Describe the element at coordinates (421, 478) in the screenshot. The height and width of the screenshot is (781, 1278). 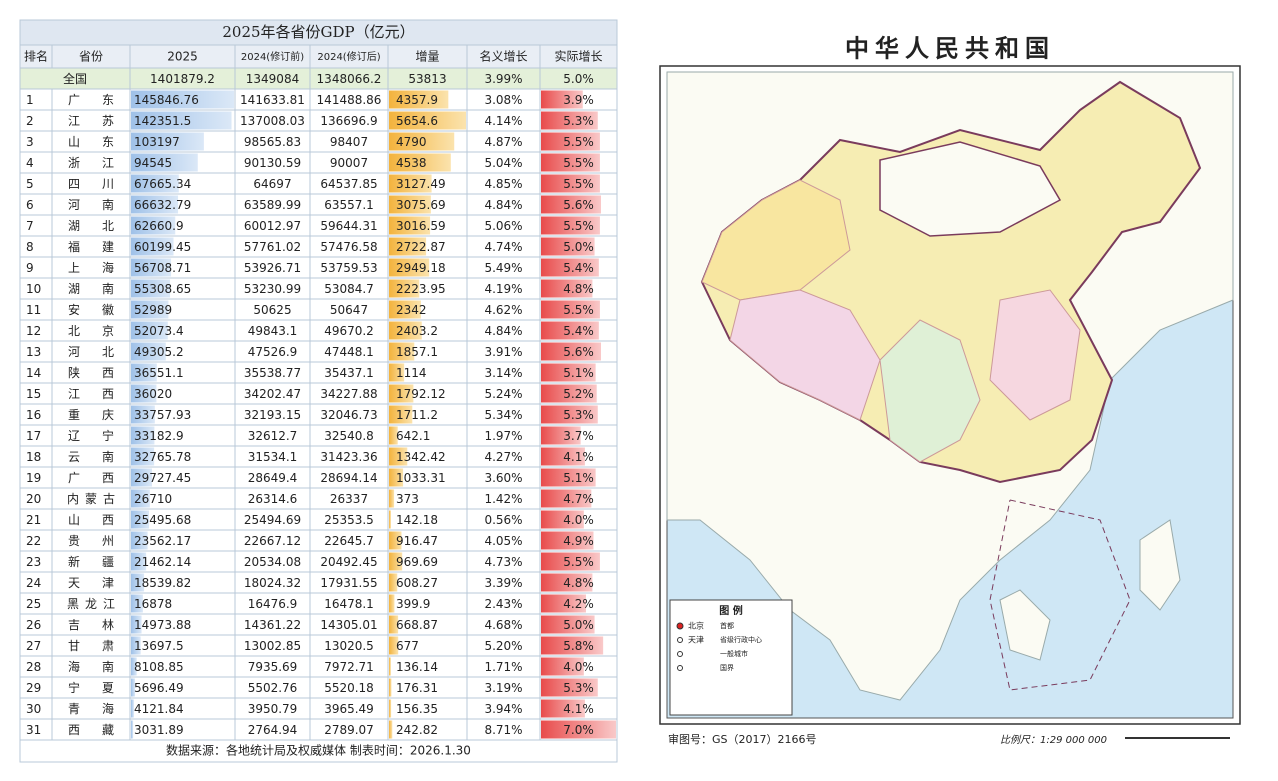
I see `table-cell: 1033.31` at that location.